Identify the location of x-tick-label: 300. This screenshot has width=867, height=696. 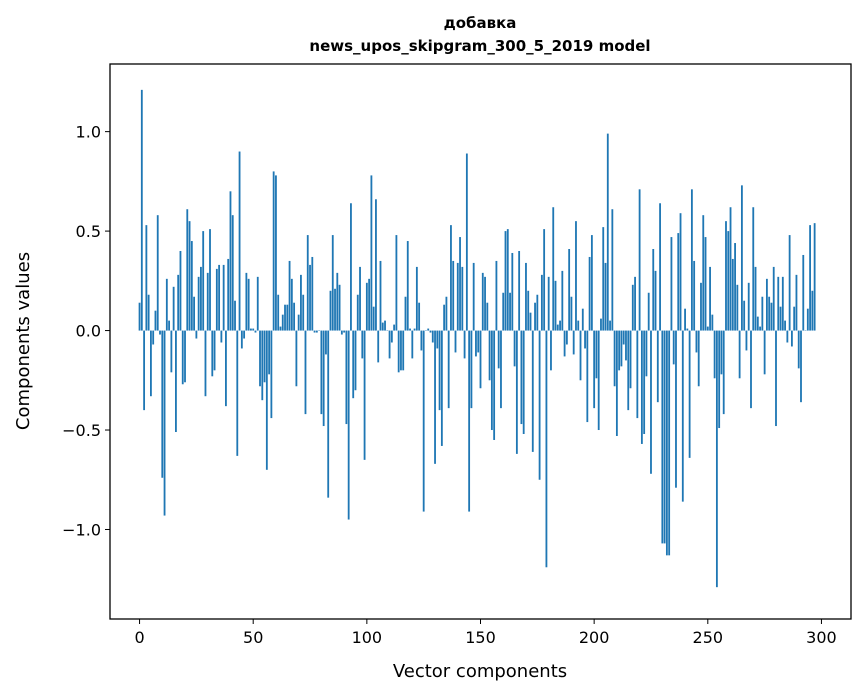
(821, 637).